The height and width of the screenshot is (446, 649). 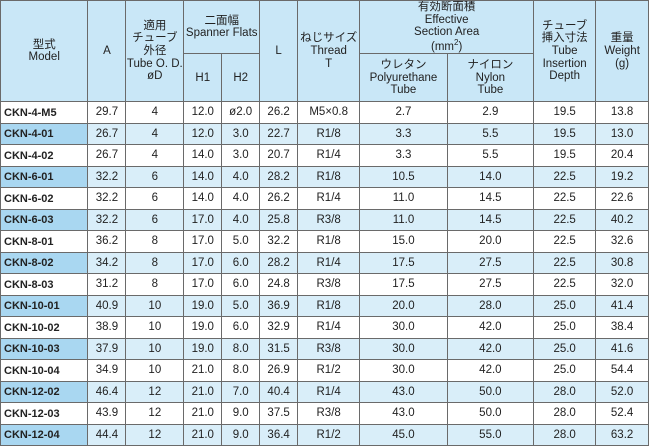 I want to click on cell-nylon-area: 27.5, so click(x=490, y=284).